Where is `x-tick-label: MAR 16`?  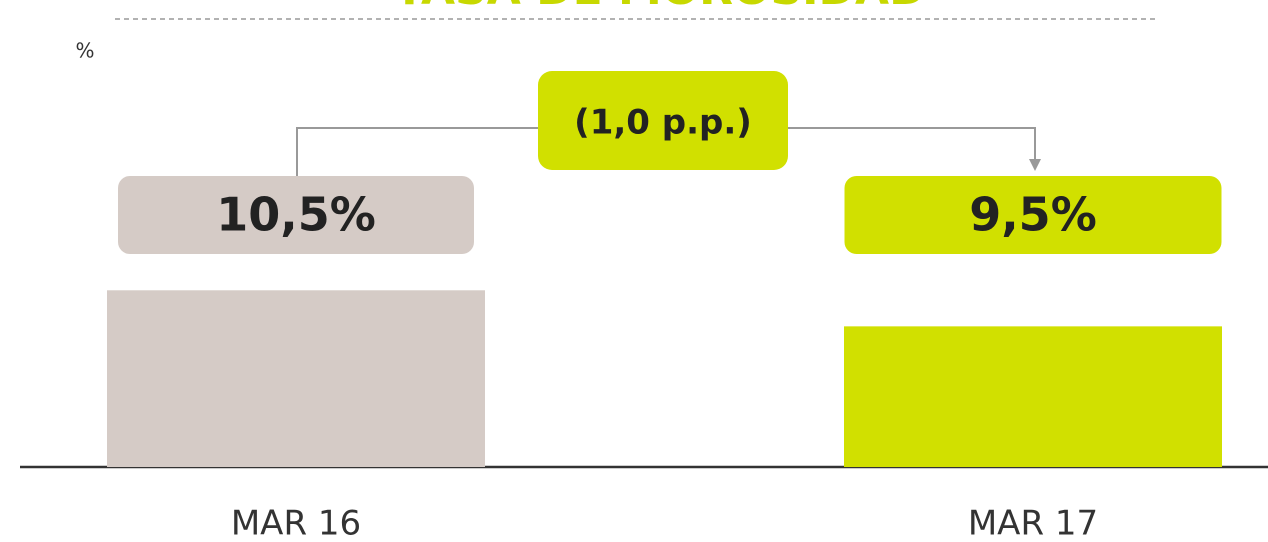 x-tick-label: MAR 16 is located at coordinates (296, 523).